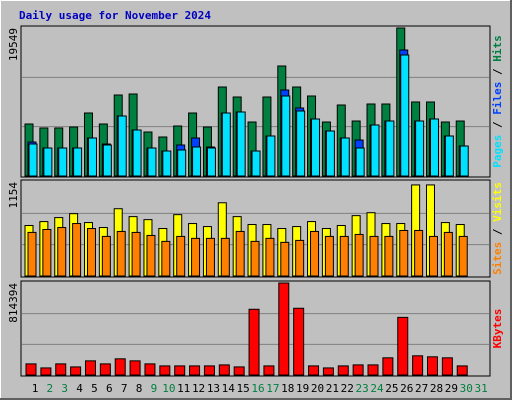 The image size is (512, 400). Describe the element at coordinates (451, 388) in the screenshot. I see `x-tick-label: 29` at that location.